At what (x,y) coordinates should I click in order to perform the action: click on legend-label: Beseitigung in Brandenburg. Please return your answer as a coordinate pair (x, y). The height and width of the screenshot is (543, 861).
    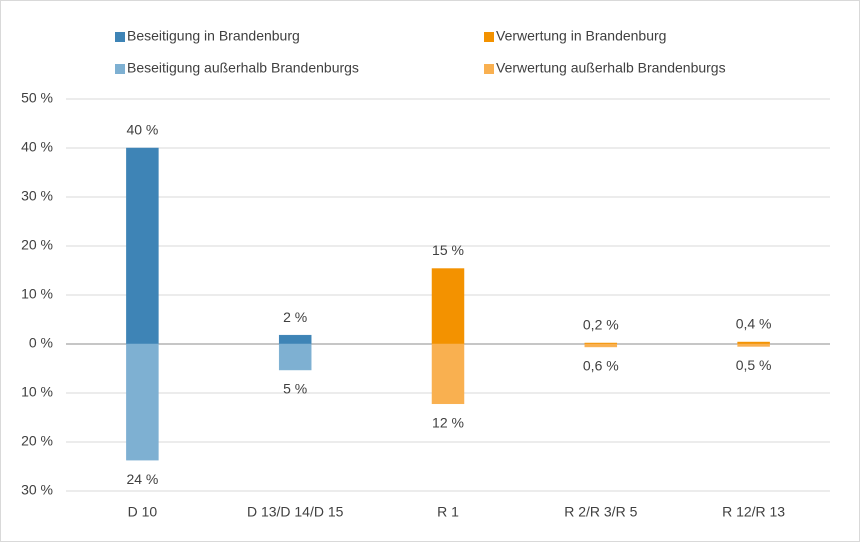
    Looking at the image, I should click on (213, 36).